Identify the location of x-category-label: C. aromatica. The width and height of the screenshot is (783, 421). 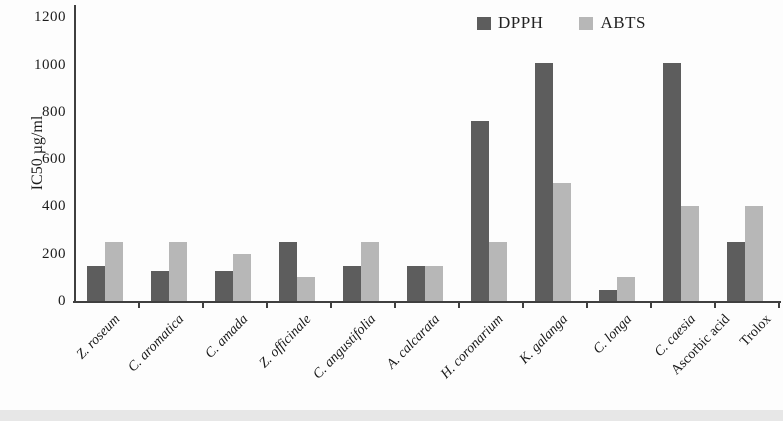
(156, 344).